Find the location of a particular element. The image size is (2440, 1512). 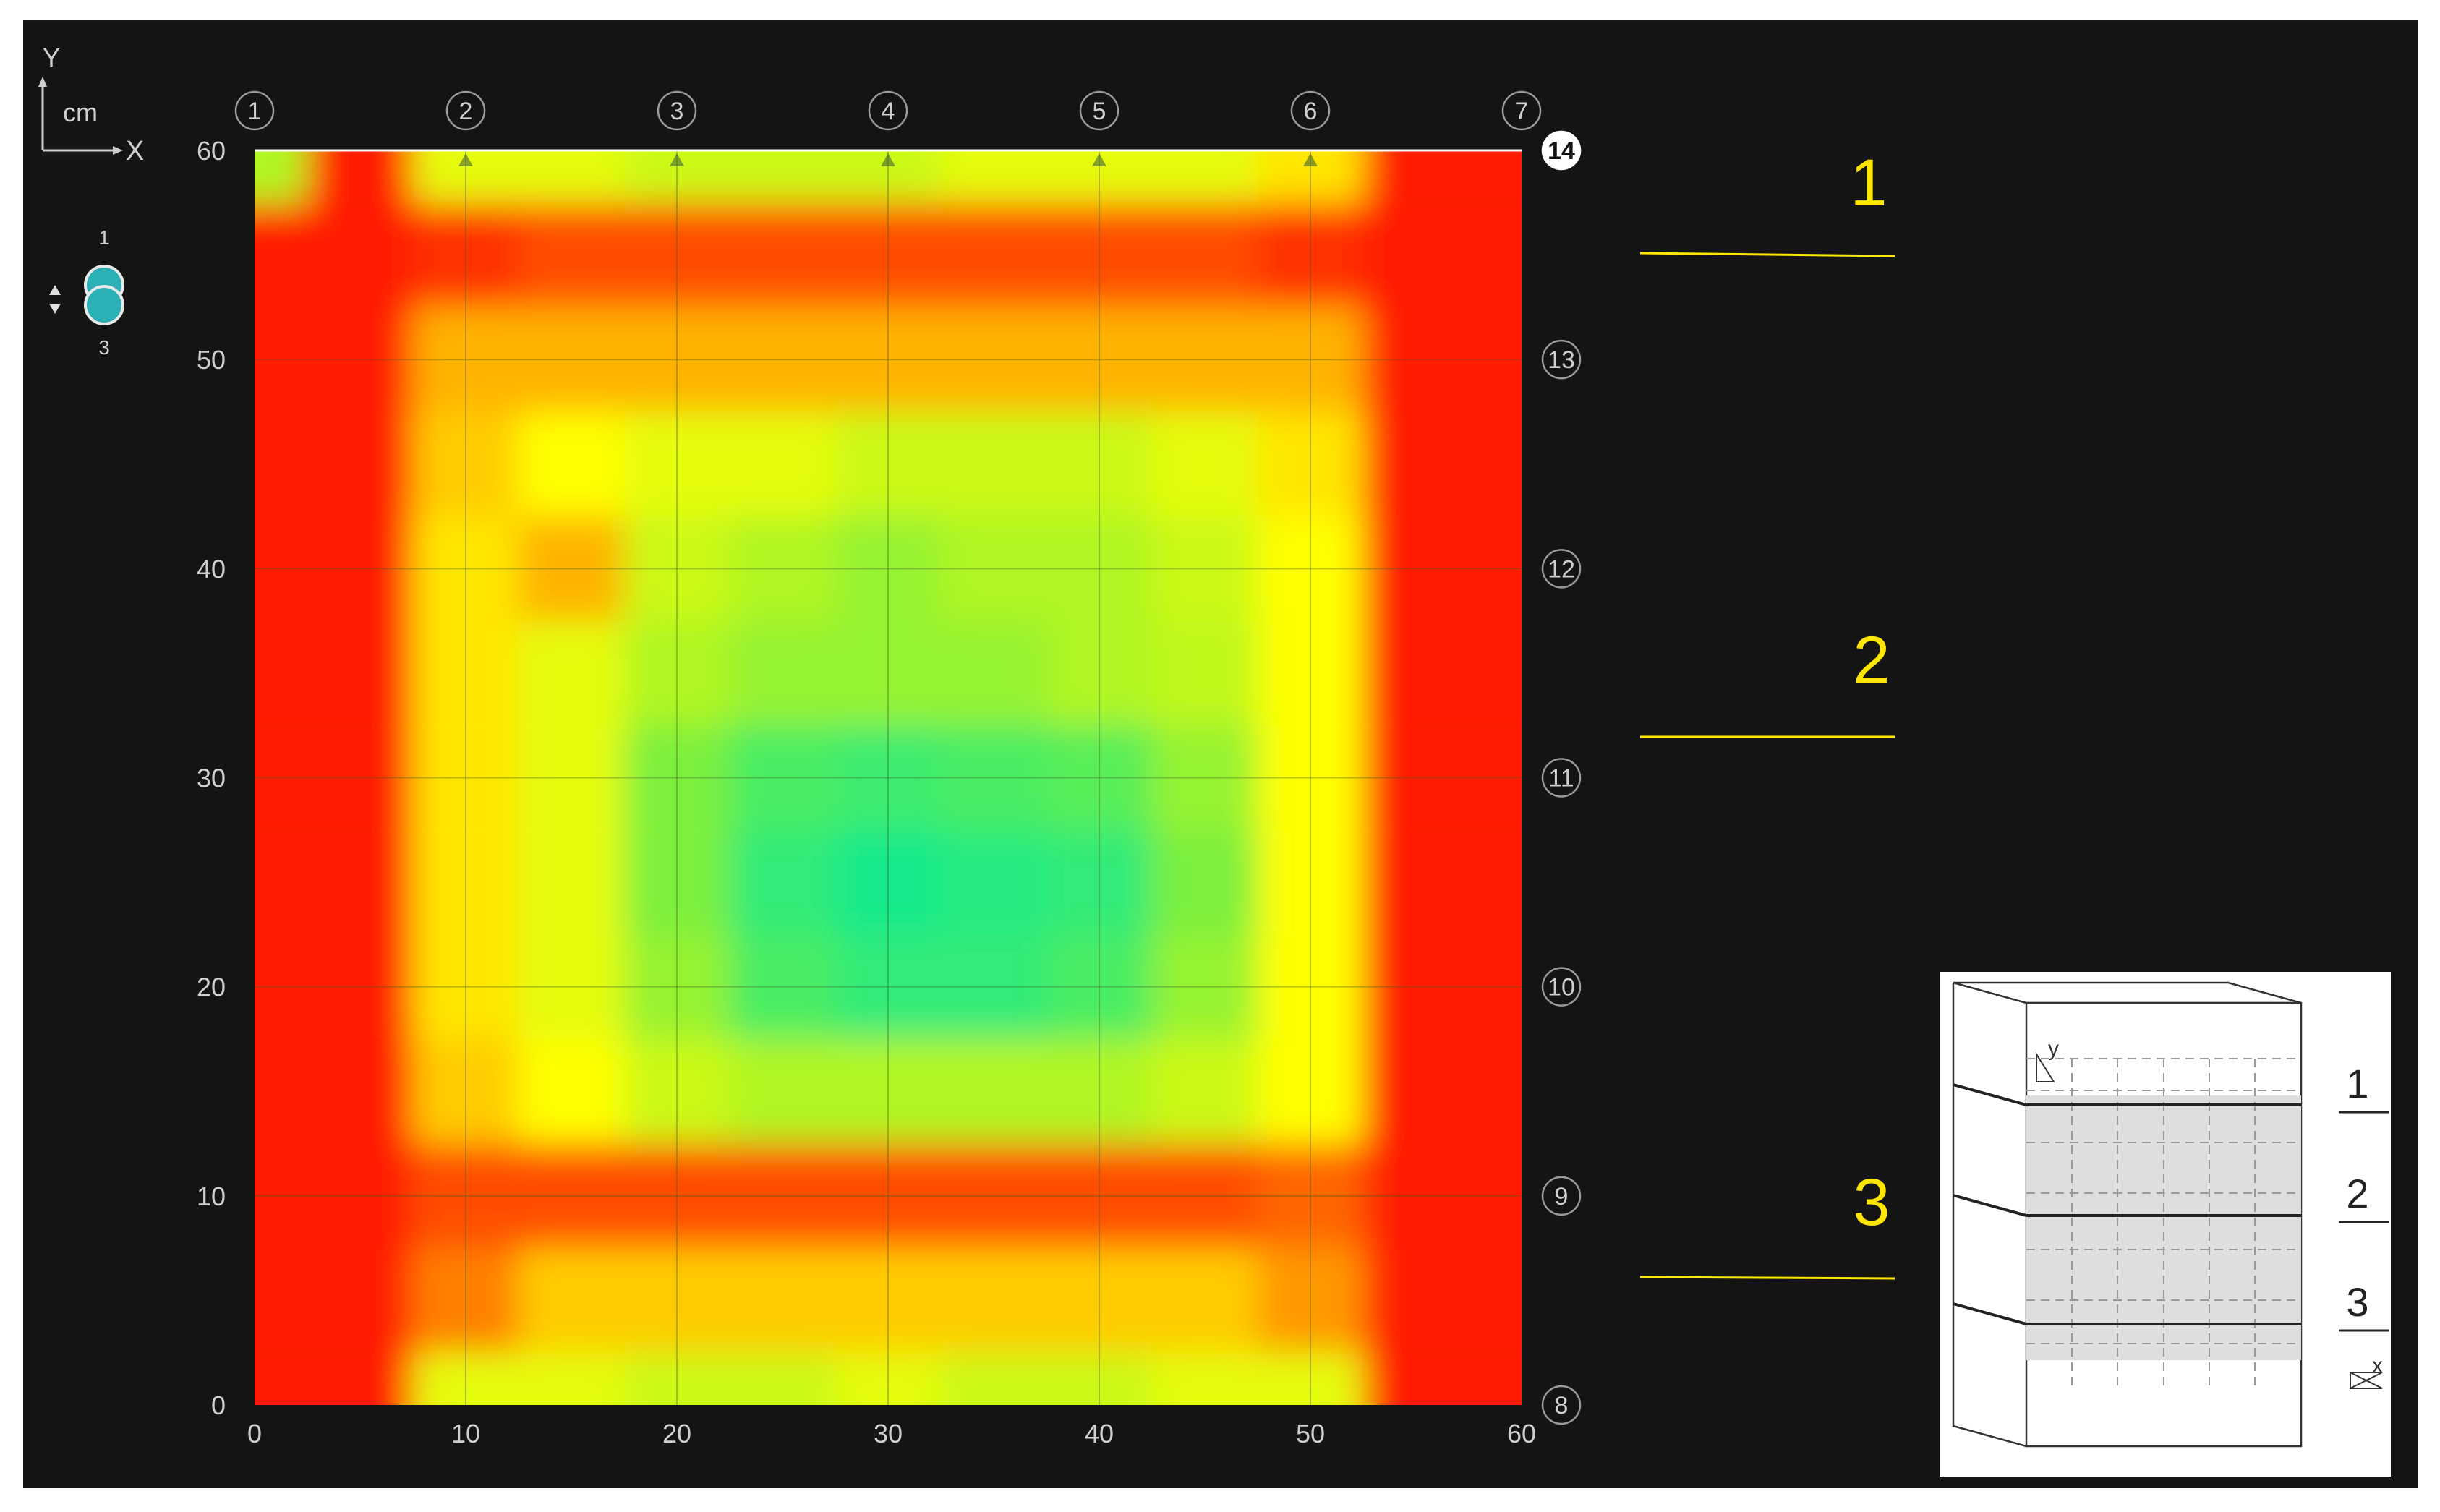

top-marker-label: 7 is located at coordinates (1522, 111).